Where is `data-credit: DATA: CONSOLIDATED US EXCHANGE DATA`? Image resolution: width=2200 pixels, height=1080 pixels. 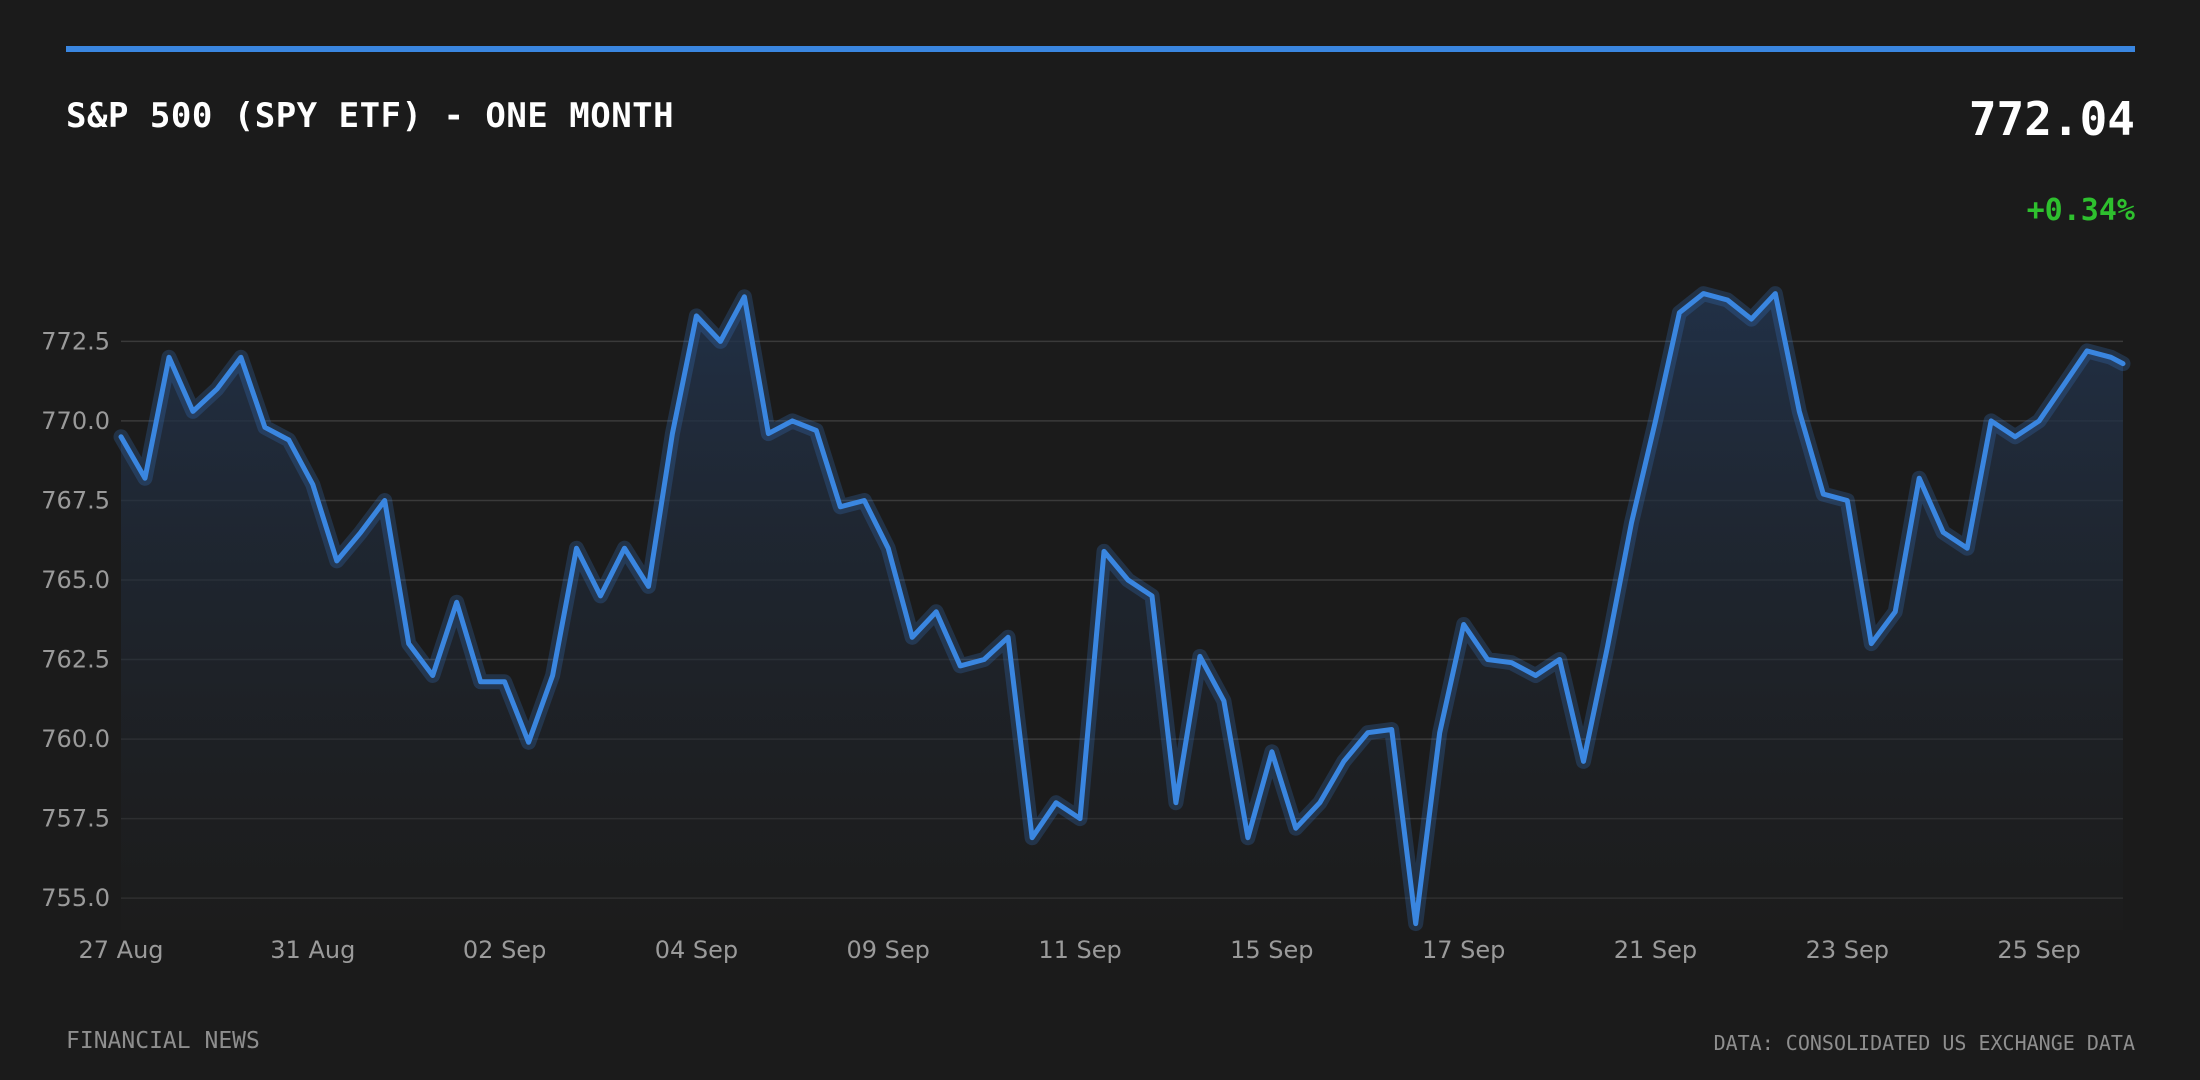
data-credit: DATA: CONSOLIDATED US EXCHANGE DATA is located at coordinates (1924, 1043).